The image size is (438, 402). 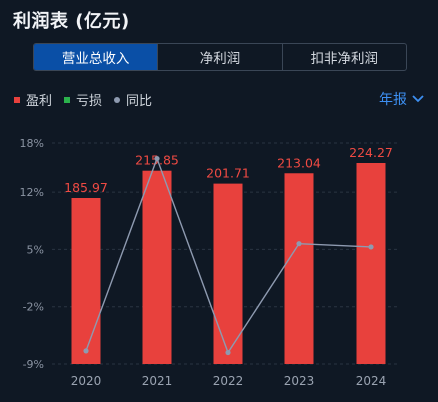 I want to click on x-tick-label: 2022, so click(x=228, y=381).